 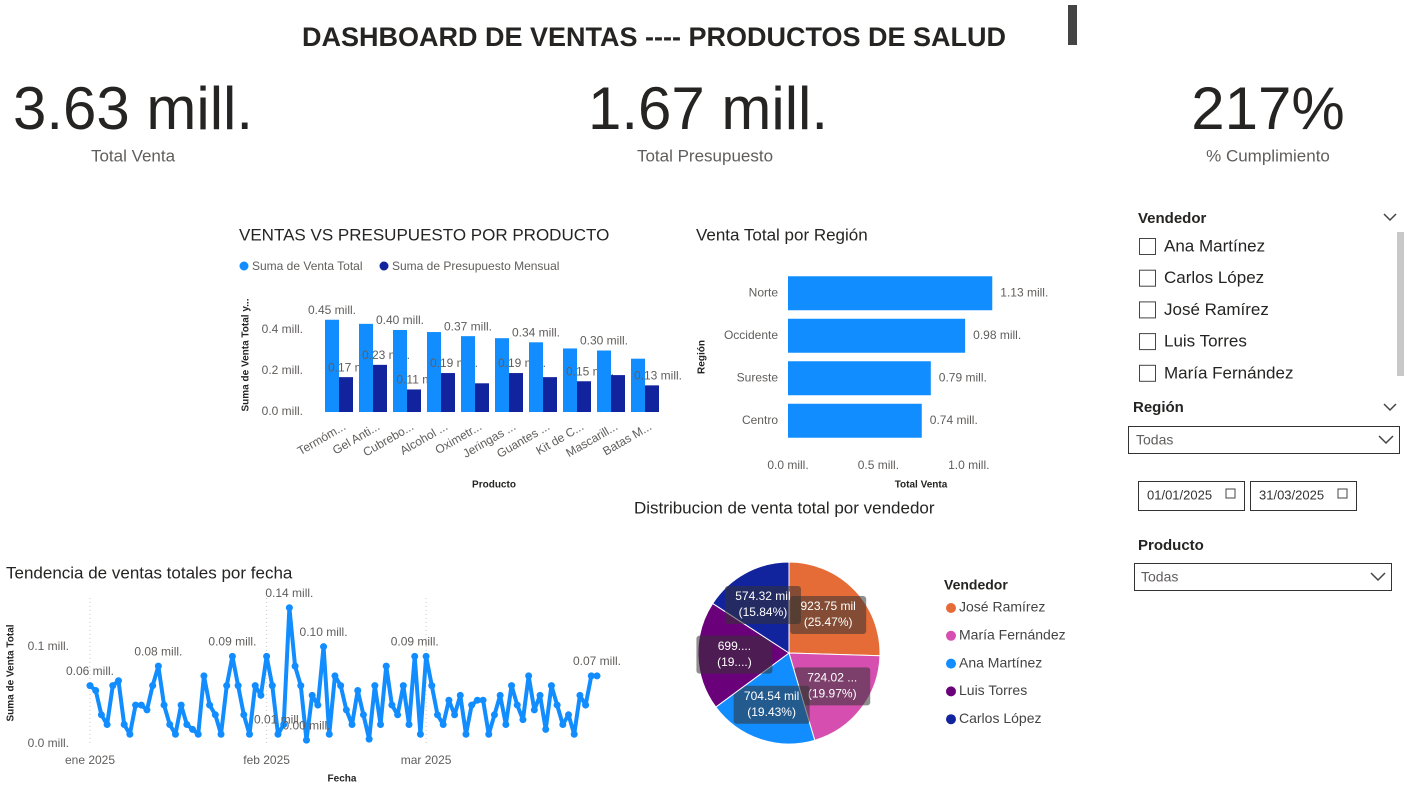 I want to click on data-label: 0.13 mill., so click(x=658, y=376).